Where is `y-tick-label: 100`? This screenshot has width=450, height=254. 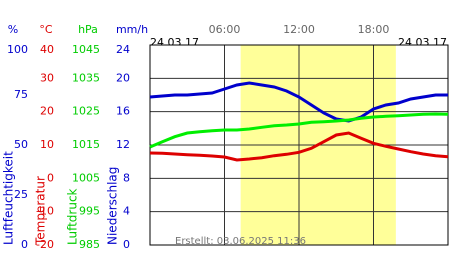
y-tick-label: 100 is located at coordinates (17, 49).